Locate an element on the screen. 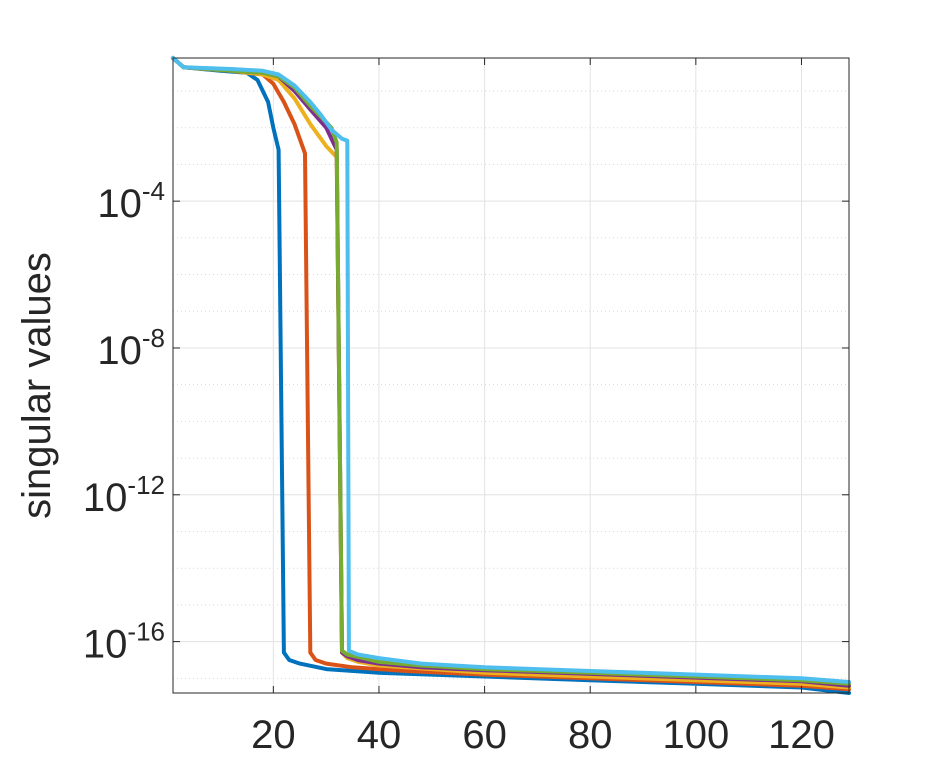  x-tick-label: 40 is located at coordinates (379, 735).